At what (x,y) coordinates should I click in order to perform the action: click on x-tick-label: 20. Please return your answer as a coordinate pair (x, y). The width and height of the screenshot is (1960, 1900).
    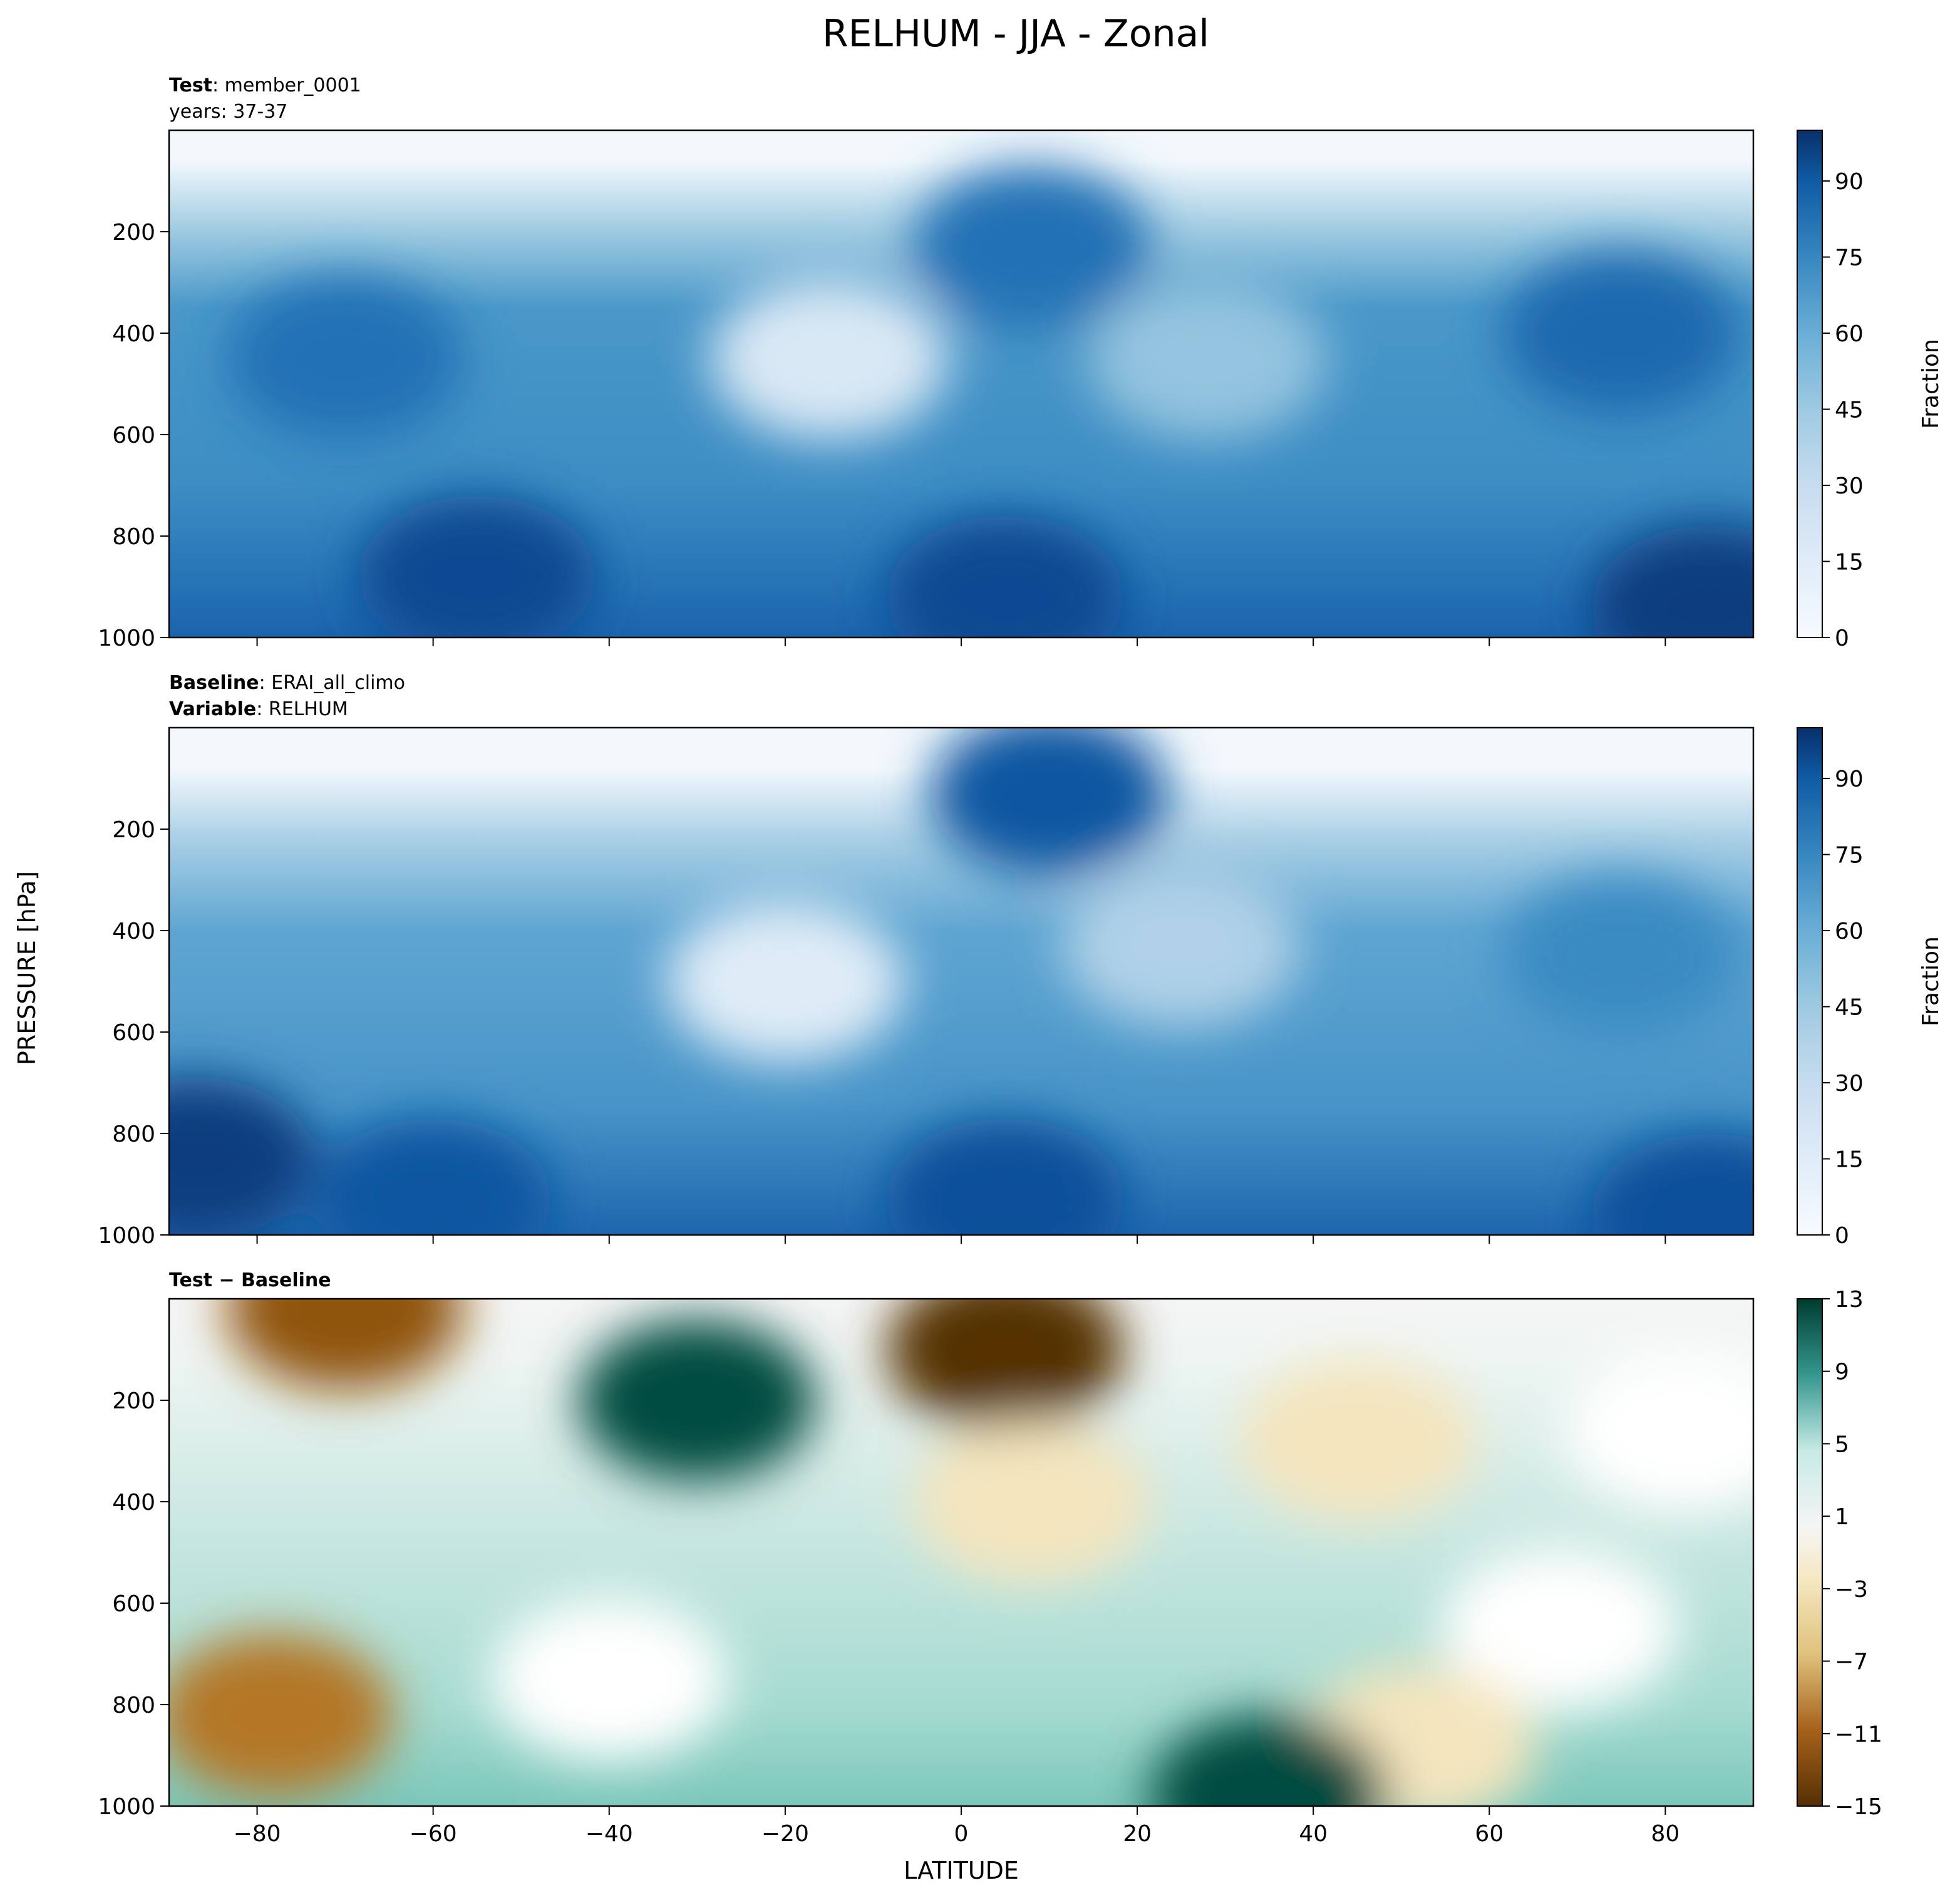
    Looking at the image, I should click on (1137, 1834).